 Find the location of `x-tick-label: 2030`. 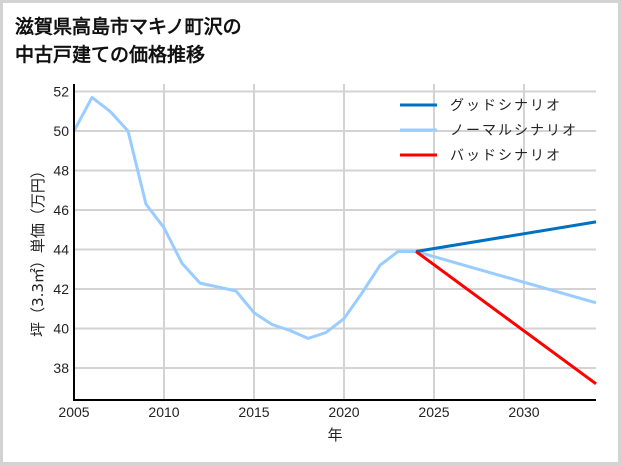

x-tick-label: 2030 is located at coordinates (523, 412).